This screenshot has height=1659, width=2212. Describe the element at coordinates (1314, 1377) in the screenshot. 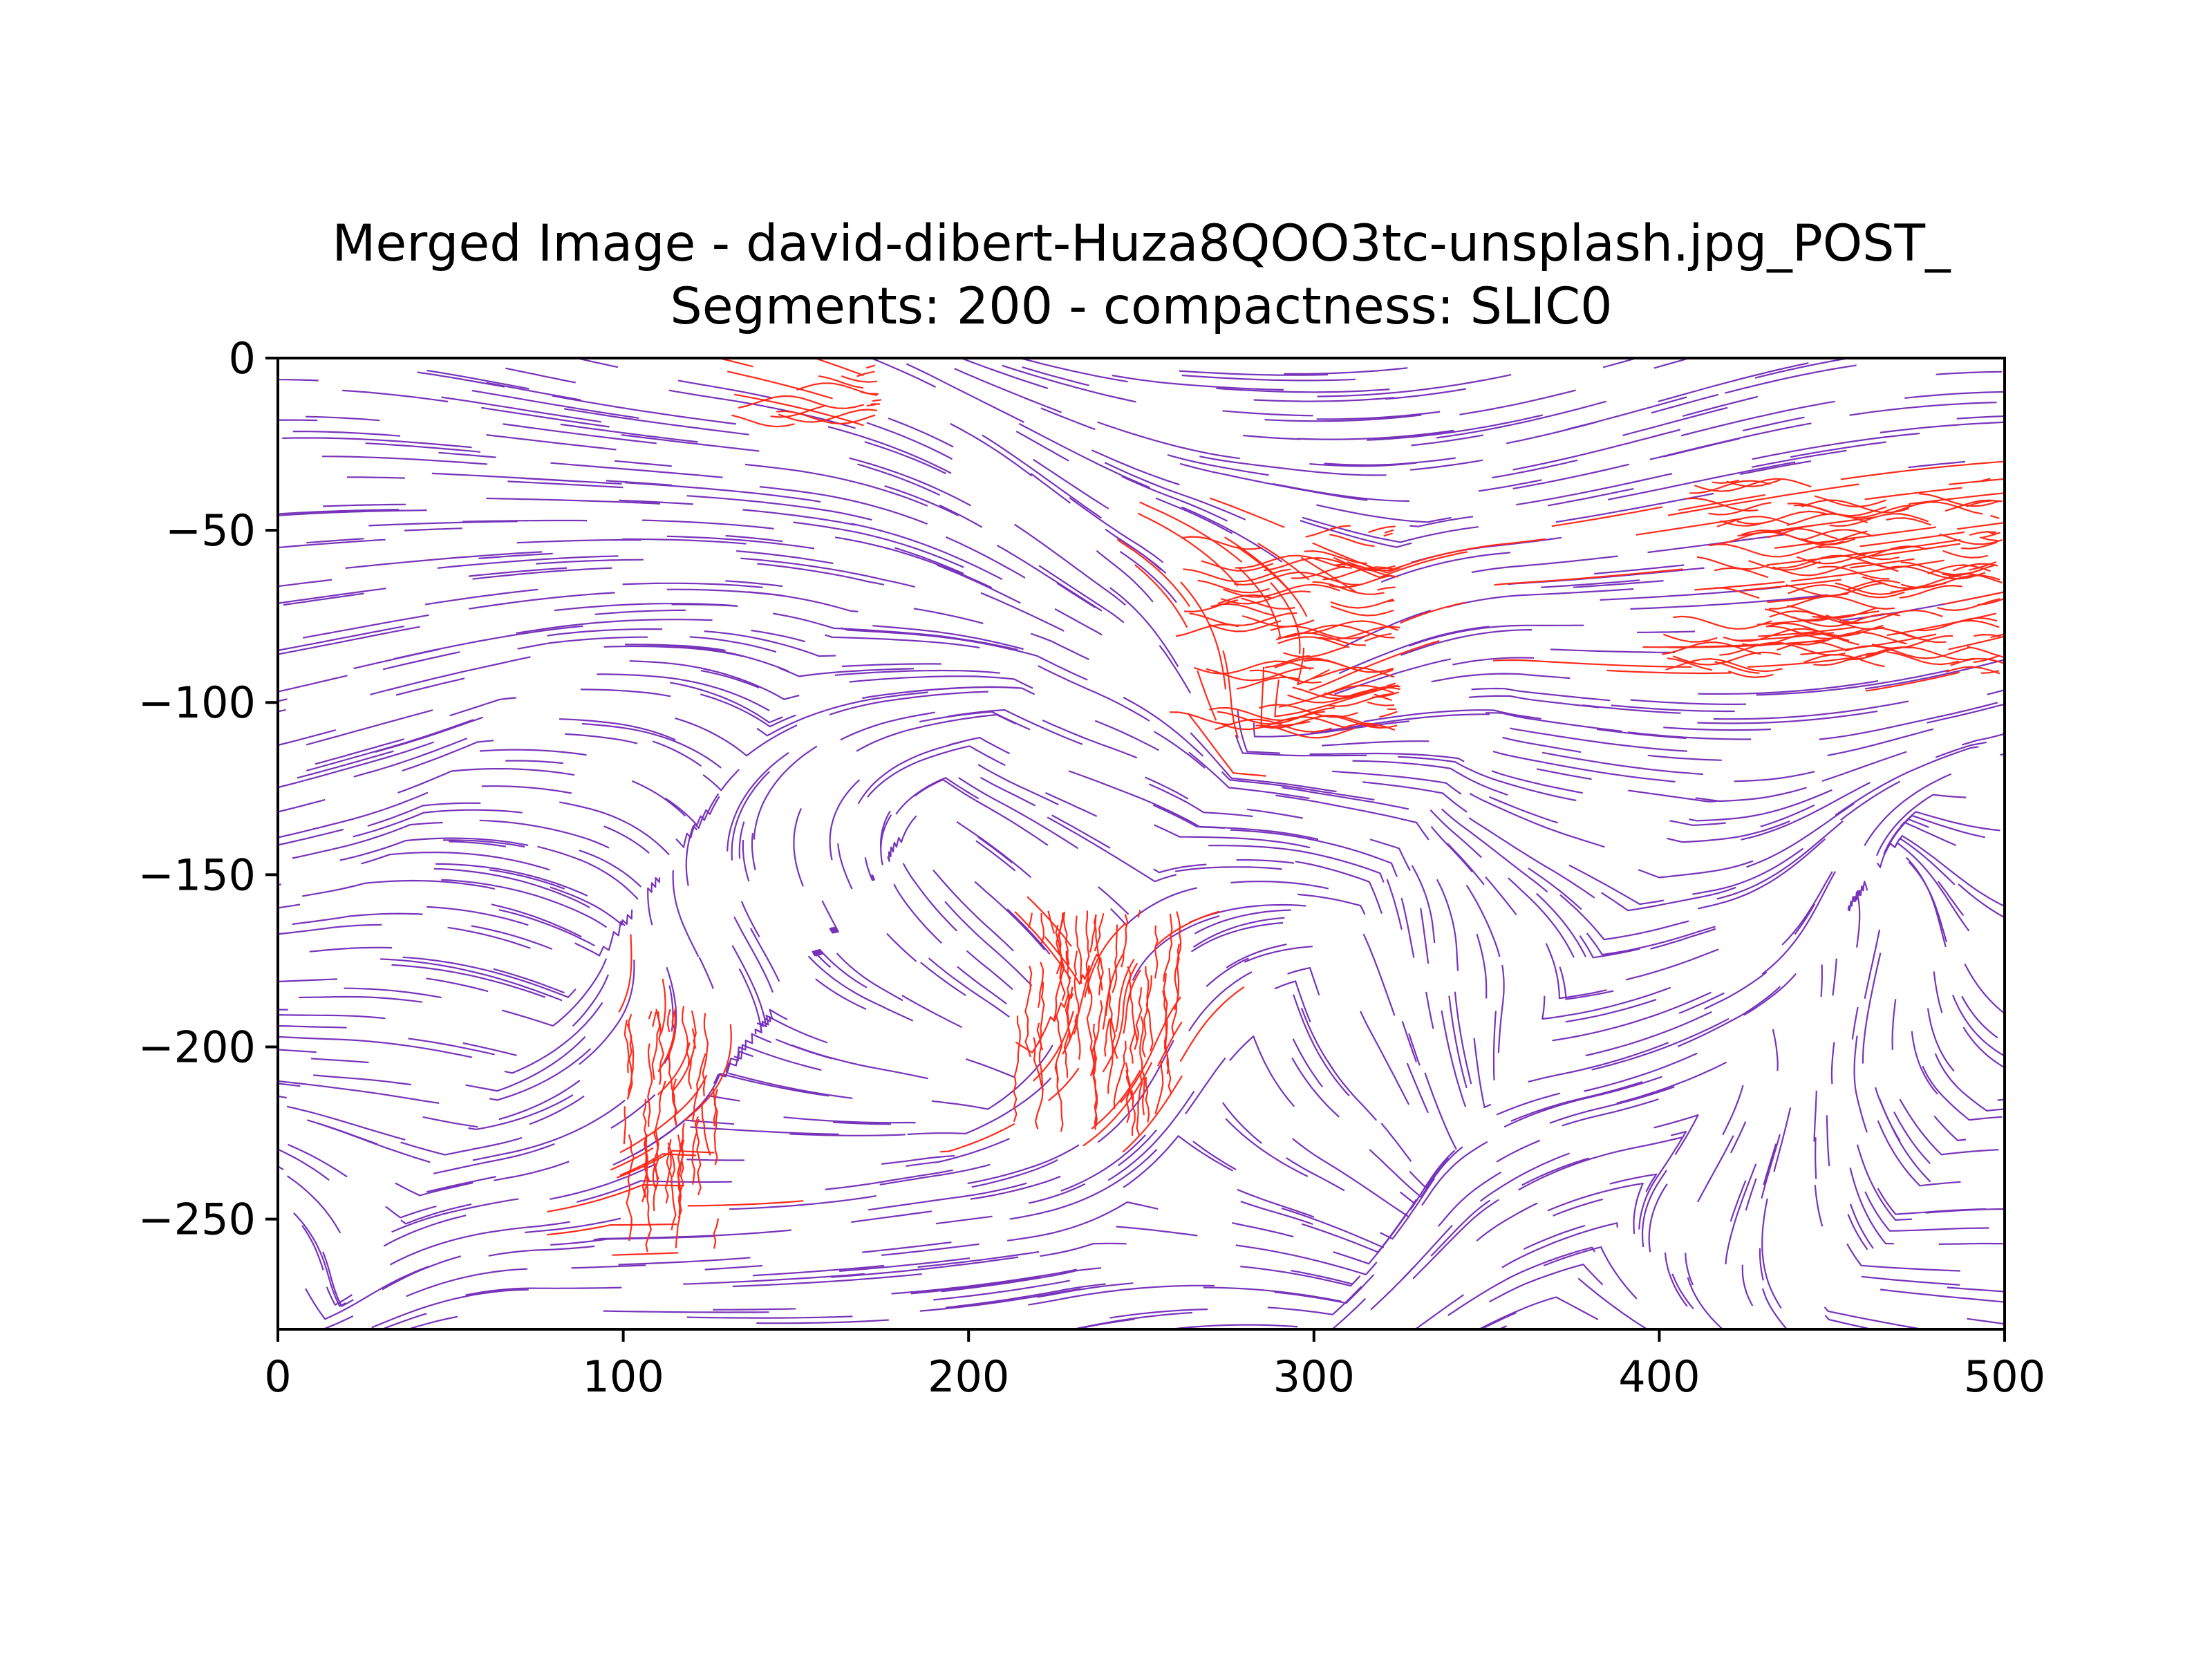

I see `x-tick-label: 300` at that location.